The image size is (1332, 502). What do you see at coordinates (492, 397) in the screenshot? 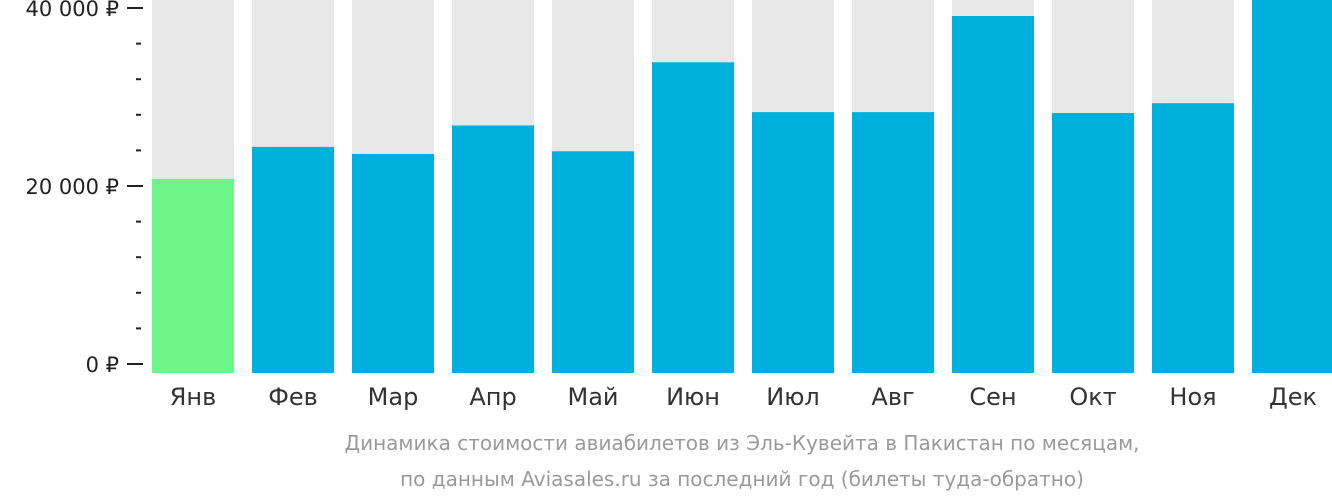
I see `x-tick-label: Апр` at bounding box center [492, 397].